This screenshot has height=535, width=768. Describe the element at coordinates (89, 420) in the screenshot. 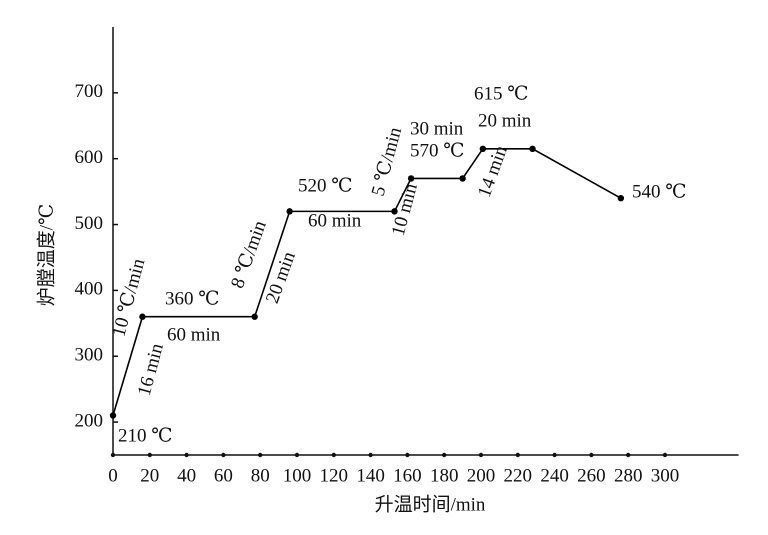

I see `y-tick-label: 200` at that location.